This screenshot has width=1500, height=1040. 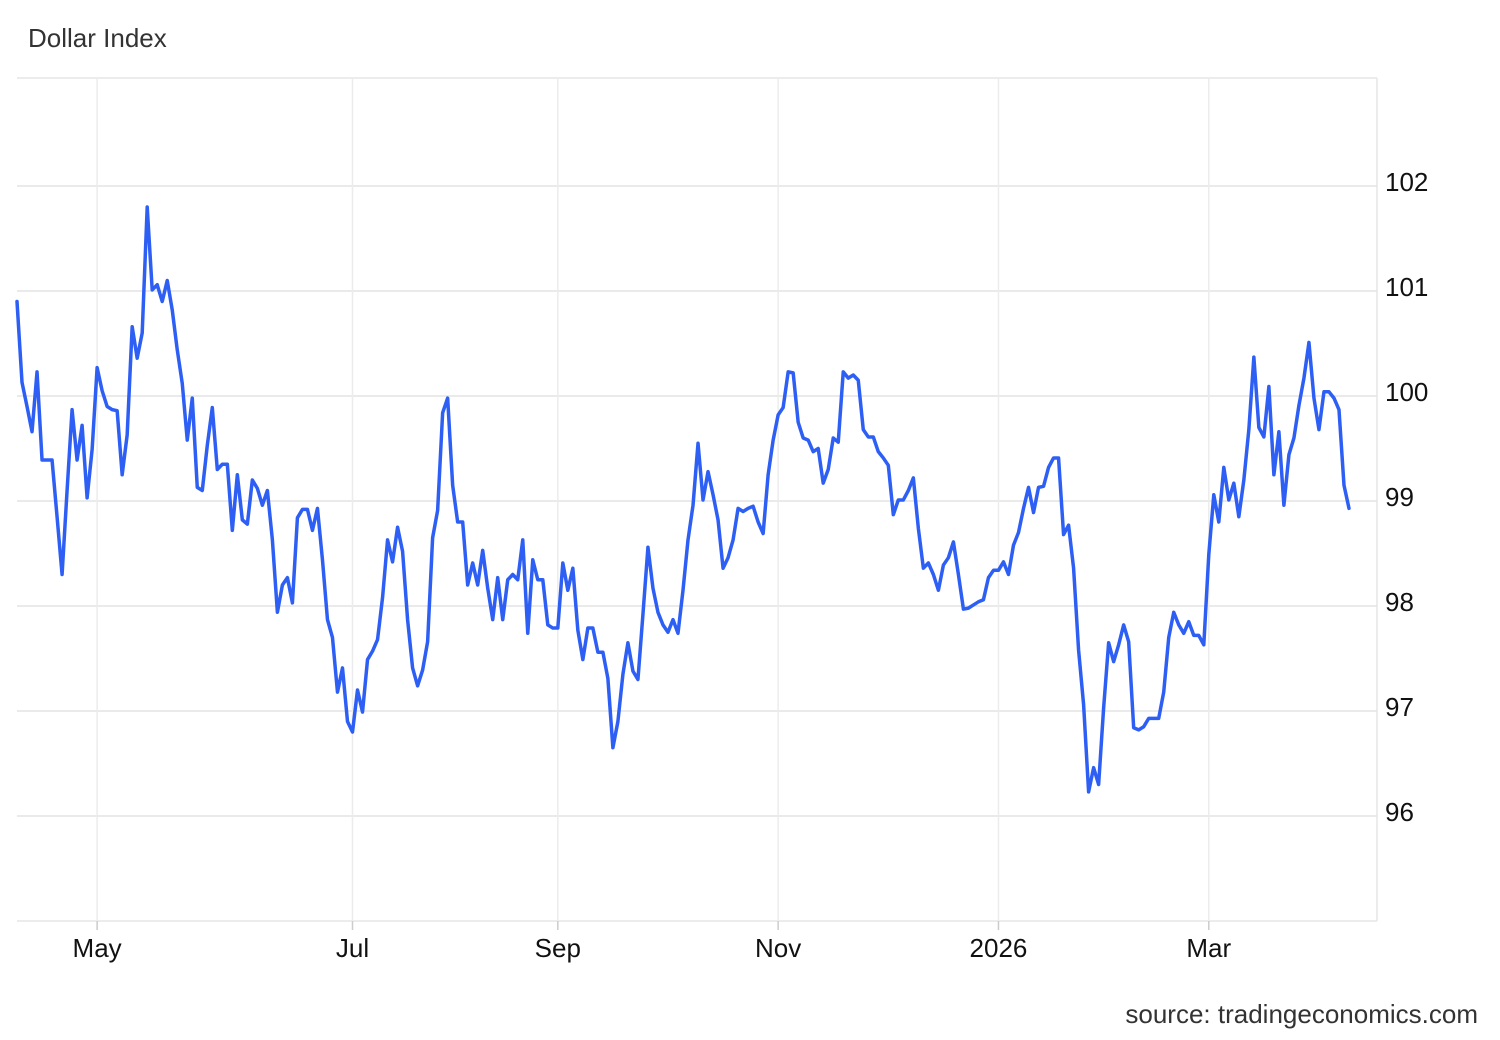 I want to click on x-tick-label: Mar, so click(x=1208, y=948).